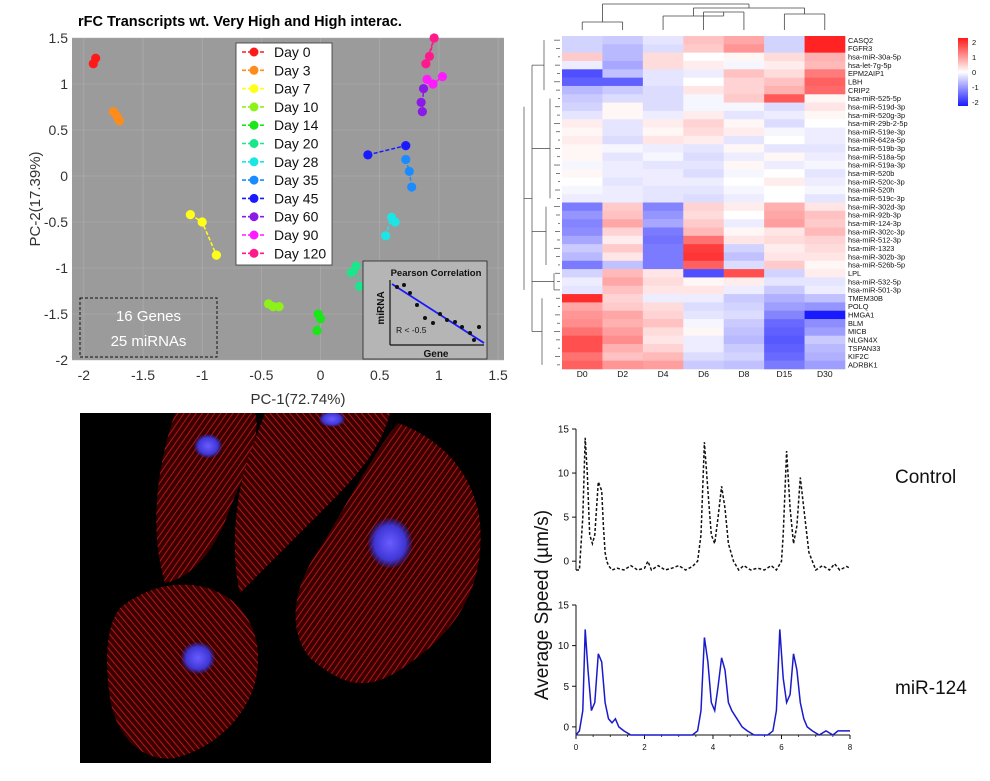 The image size is (990, 781). I want to click on speed-y-tick-label: 10, so click(564, 474).